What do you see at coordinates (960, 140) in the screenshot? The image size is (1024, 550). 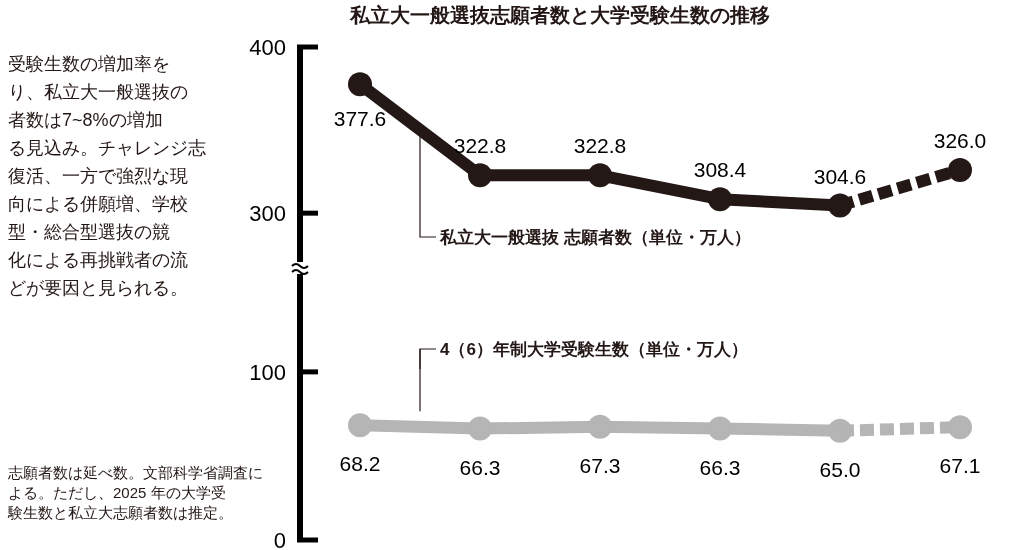 I see `data-label: 326.0` at bounding box center [960, 140].